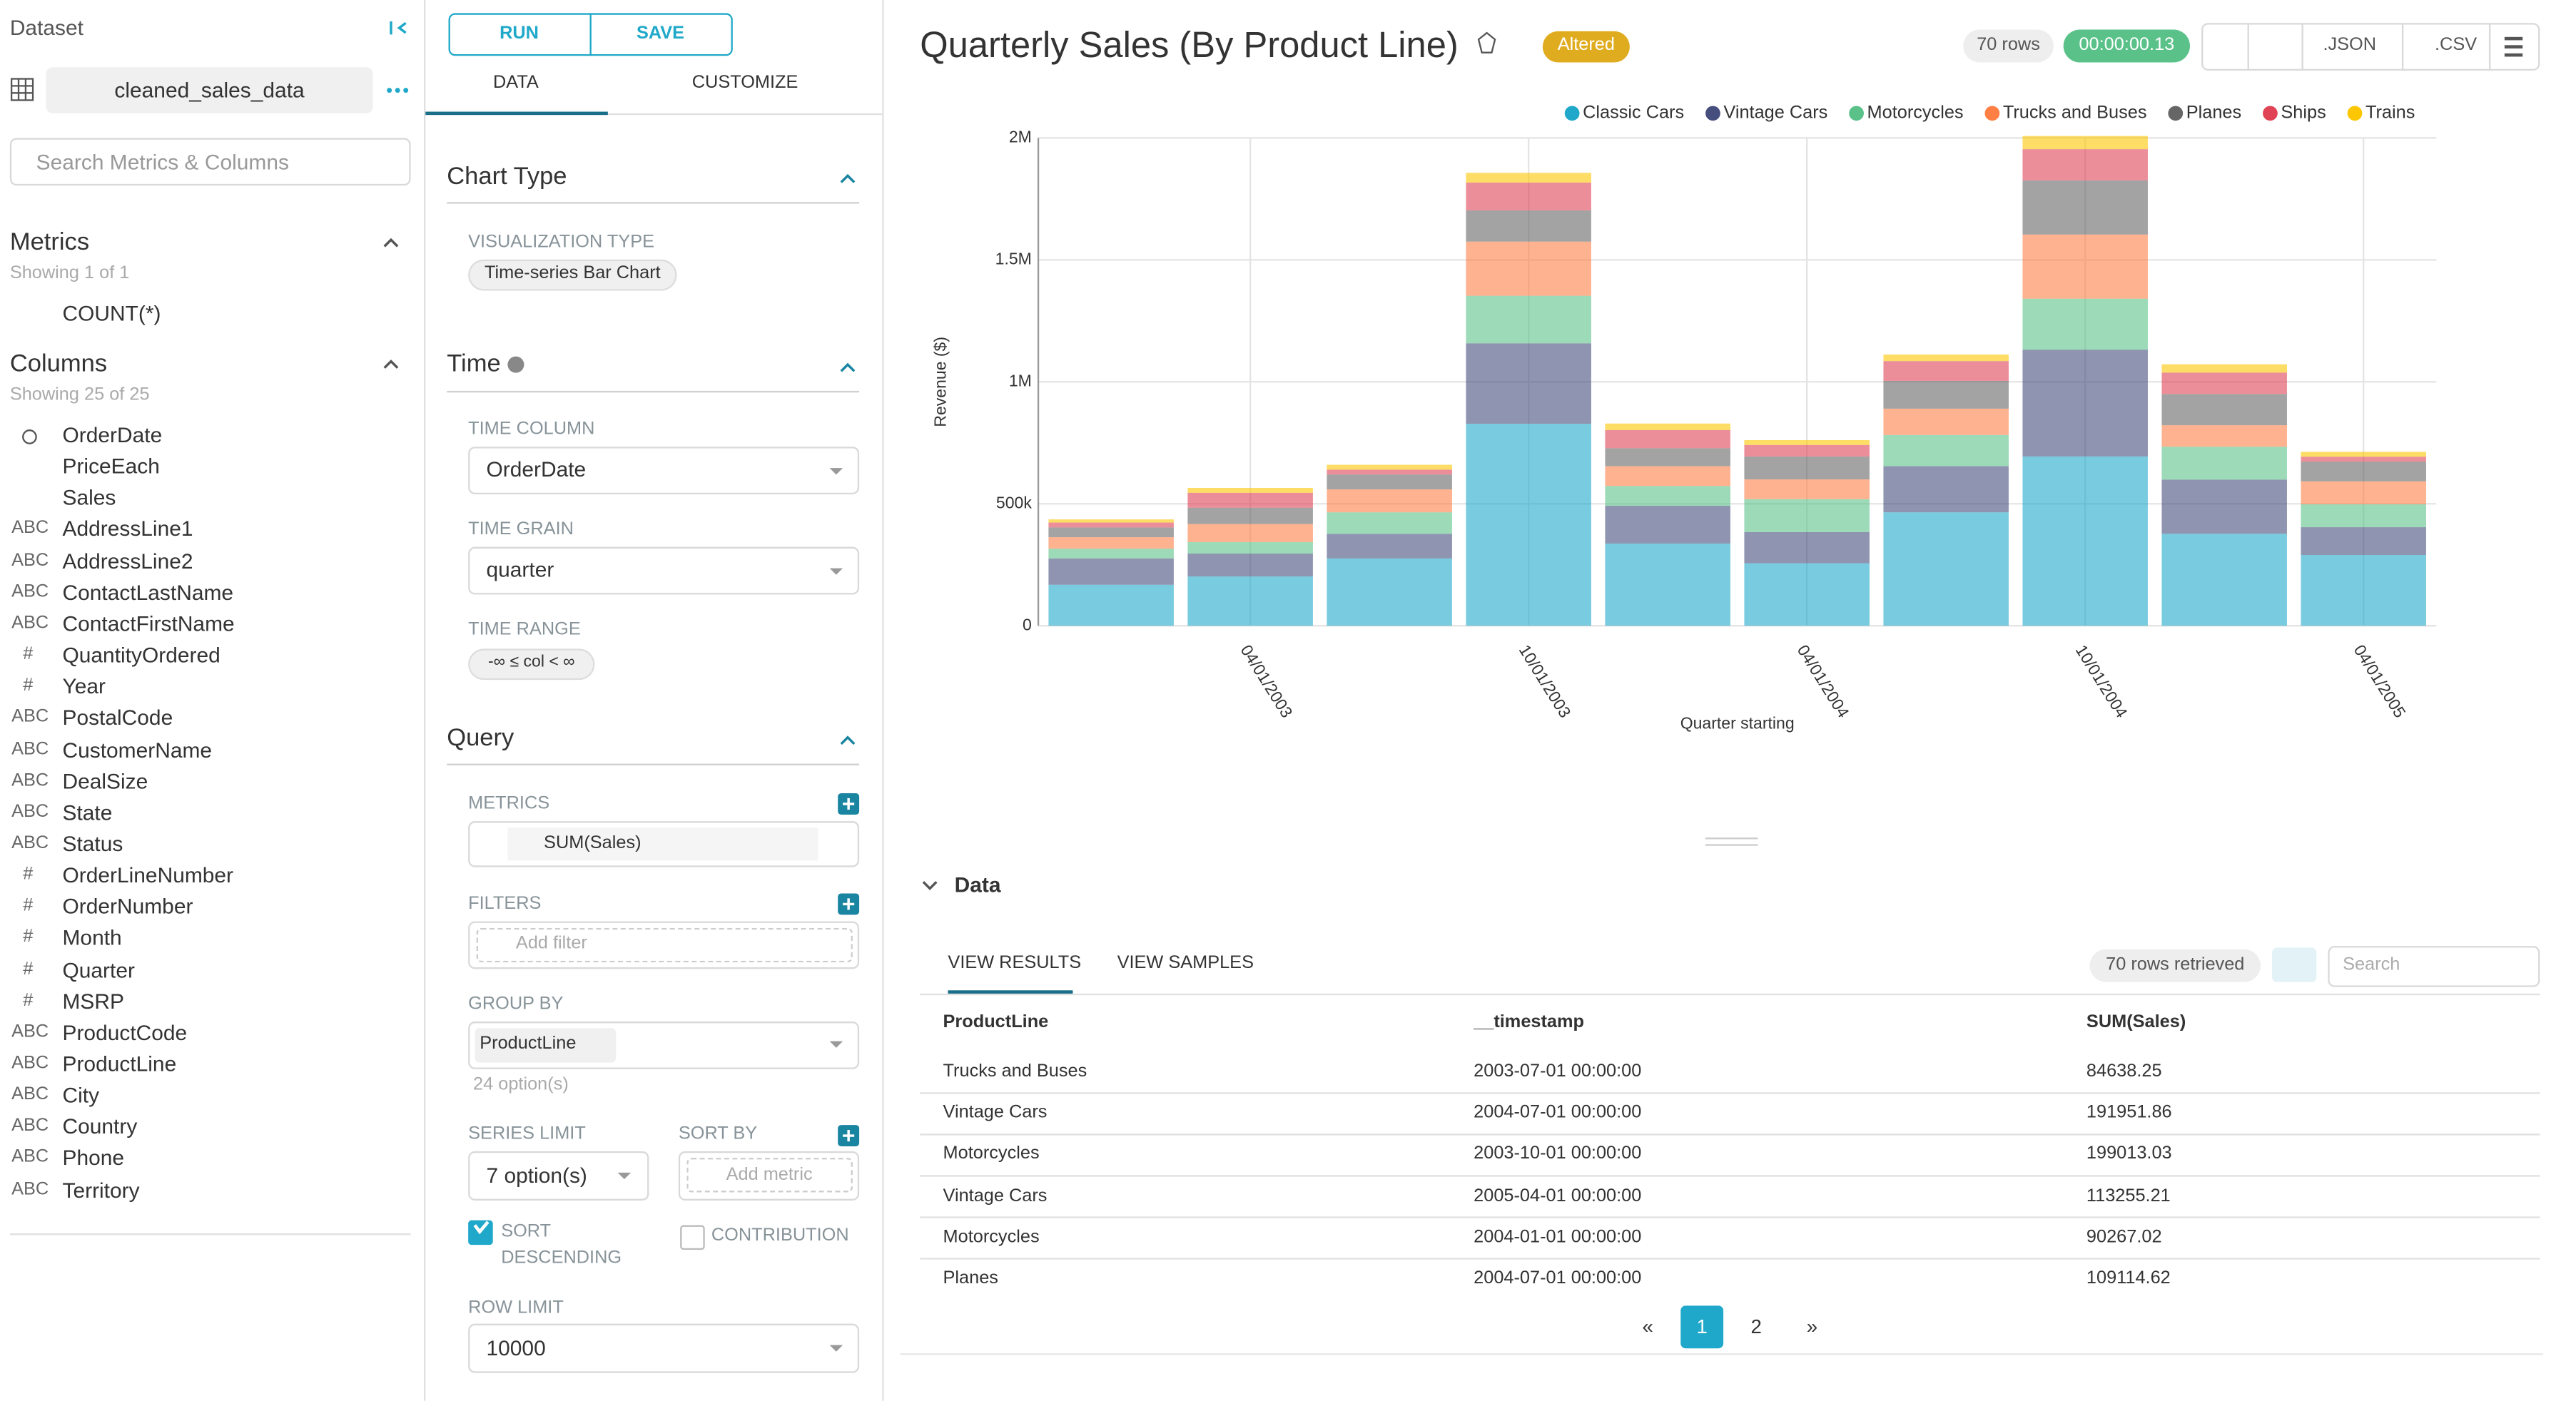 The height and width of the screenshot is (1401, 2576). I want to click on x-tick-label: 04/01/2005, so click(2380, 680).